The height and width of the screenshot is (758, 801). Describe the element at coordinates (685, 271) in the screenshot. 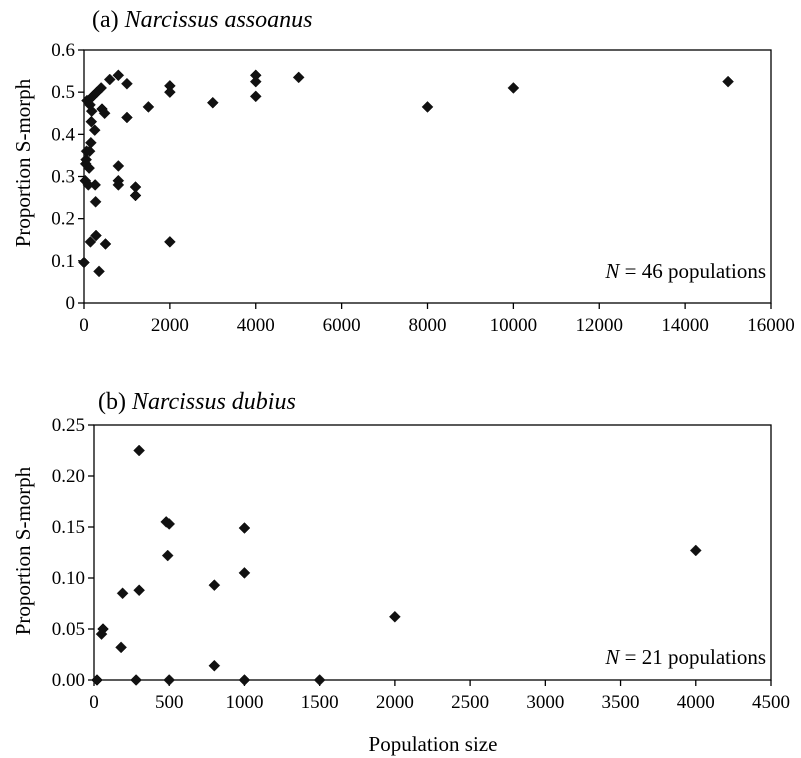

I see `panel-a-sample-size-annotation: N = 46 populations` at that location.